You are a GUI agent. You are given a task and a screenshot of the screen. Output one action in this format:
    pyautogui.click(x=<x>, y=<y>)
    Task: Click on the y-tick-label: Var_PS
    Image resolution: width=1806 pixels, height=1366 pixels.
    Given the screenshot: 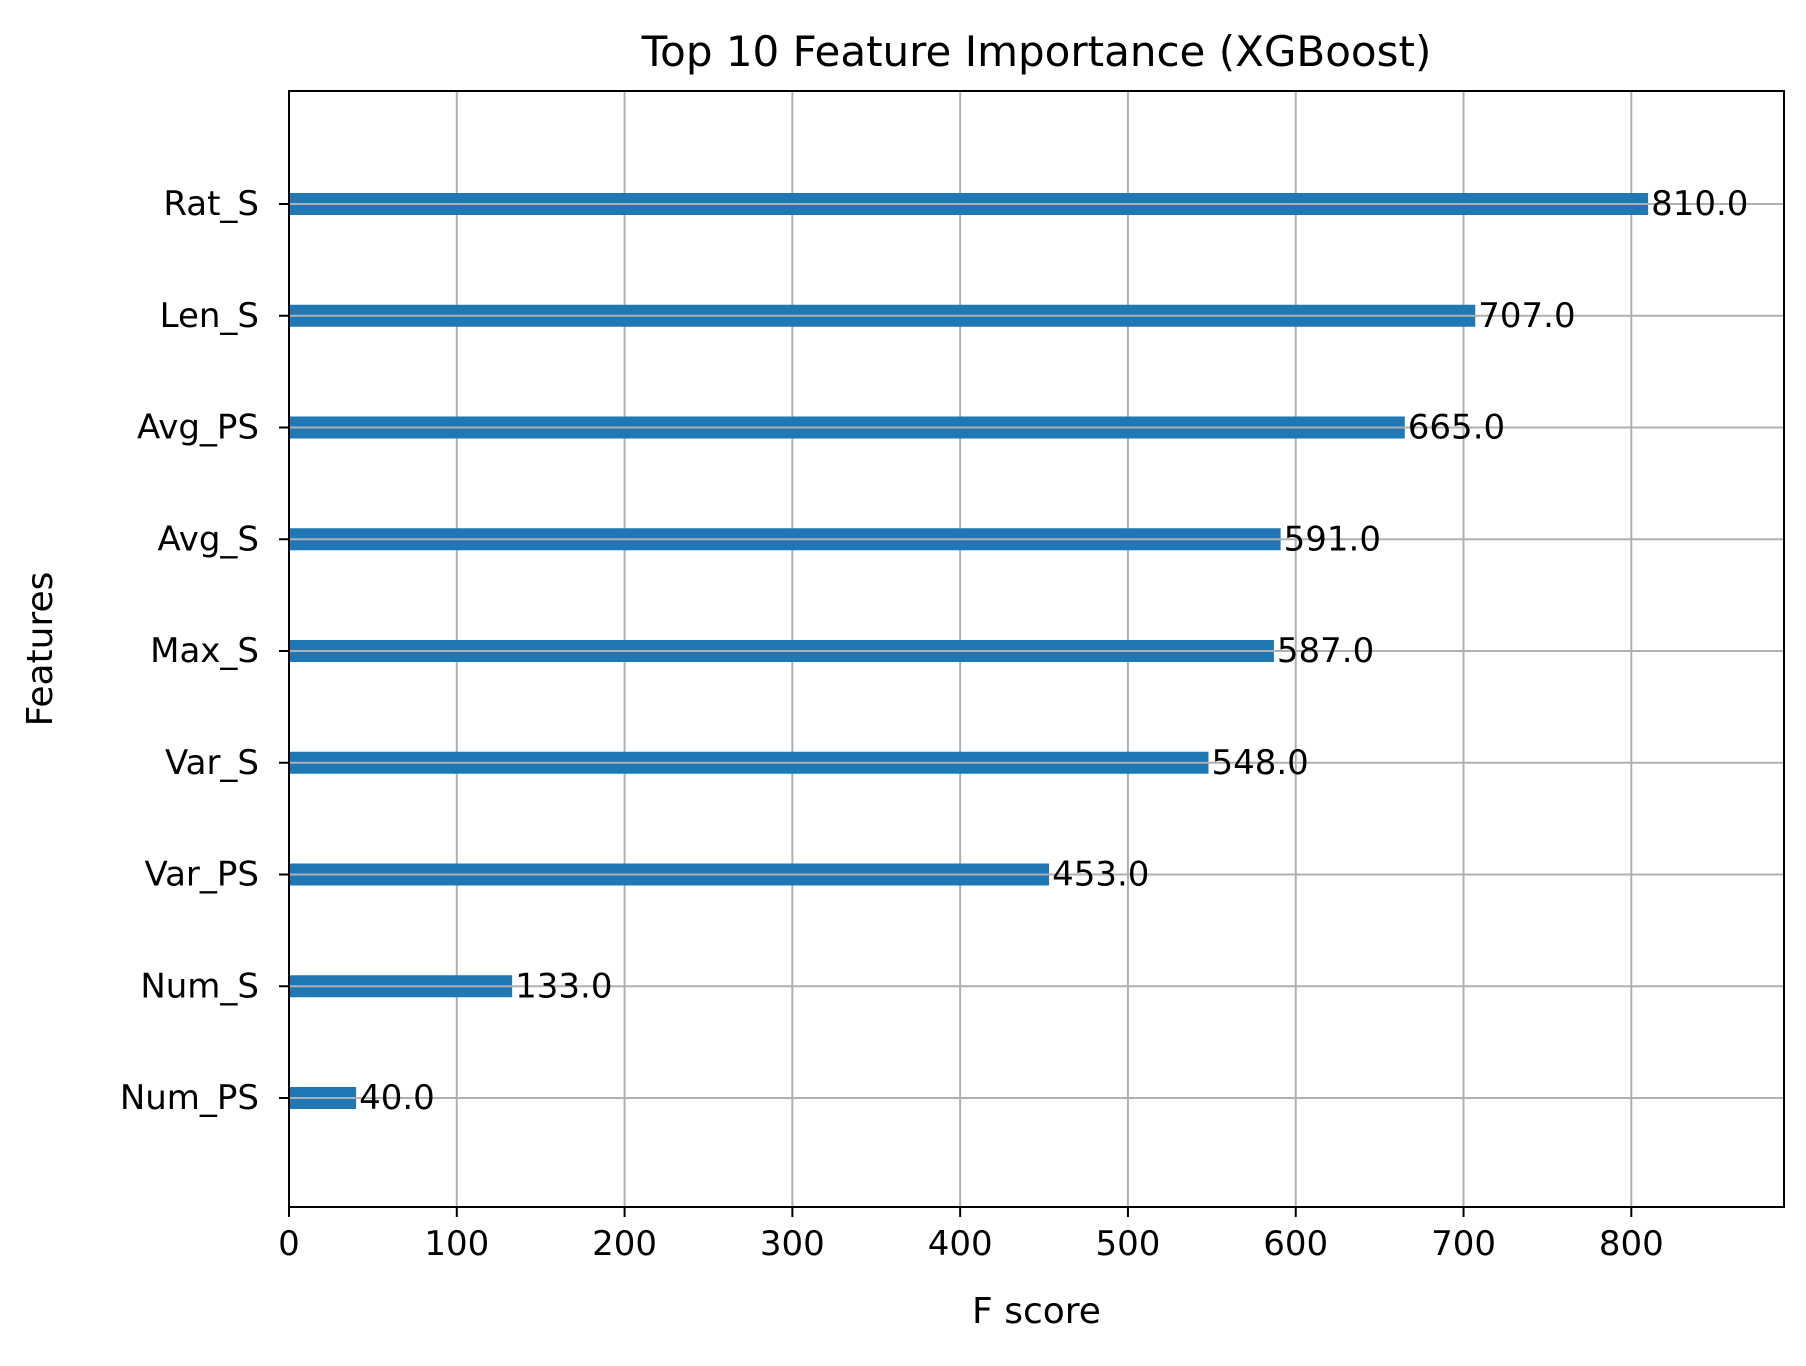 What is the action you would take?
    pyautogui.click(x=201, y=875)
    